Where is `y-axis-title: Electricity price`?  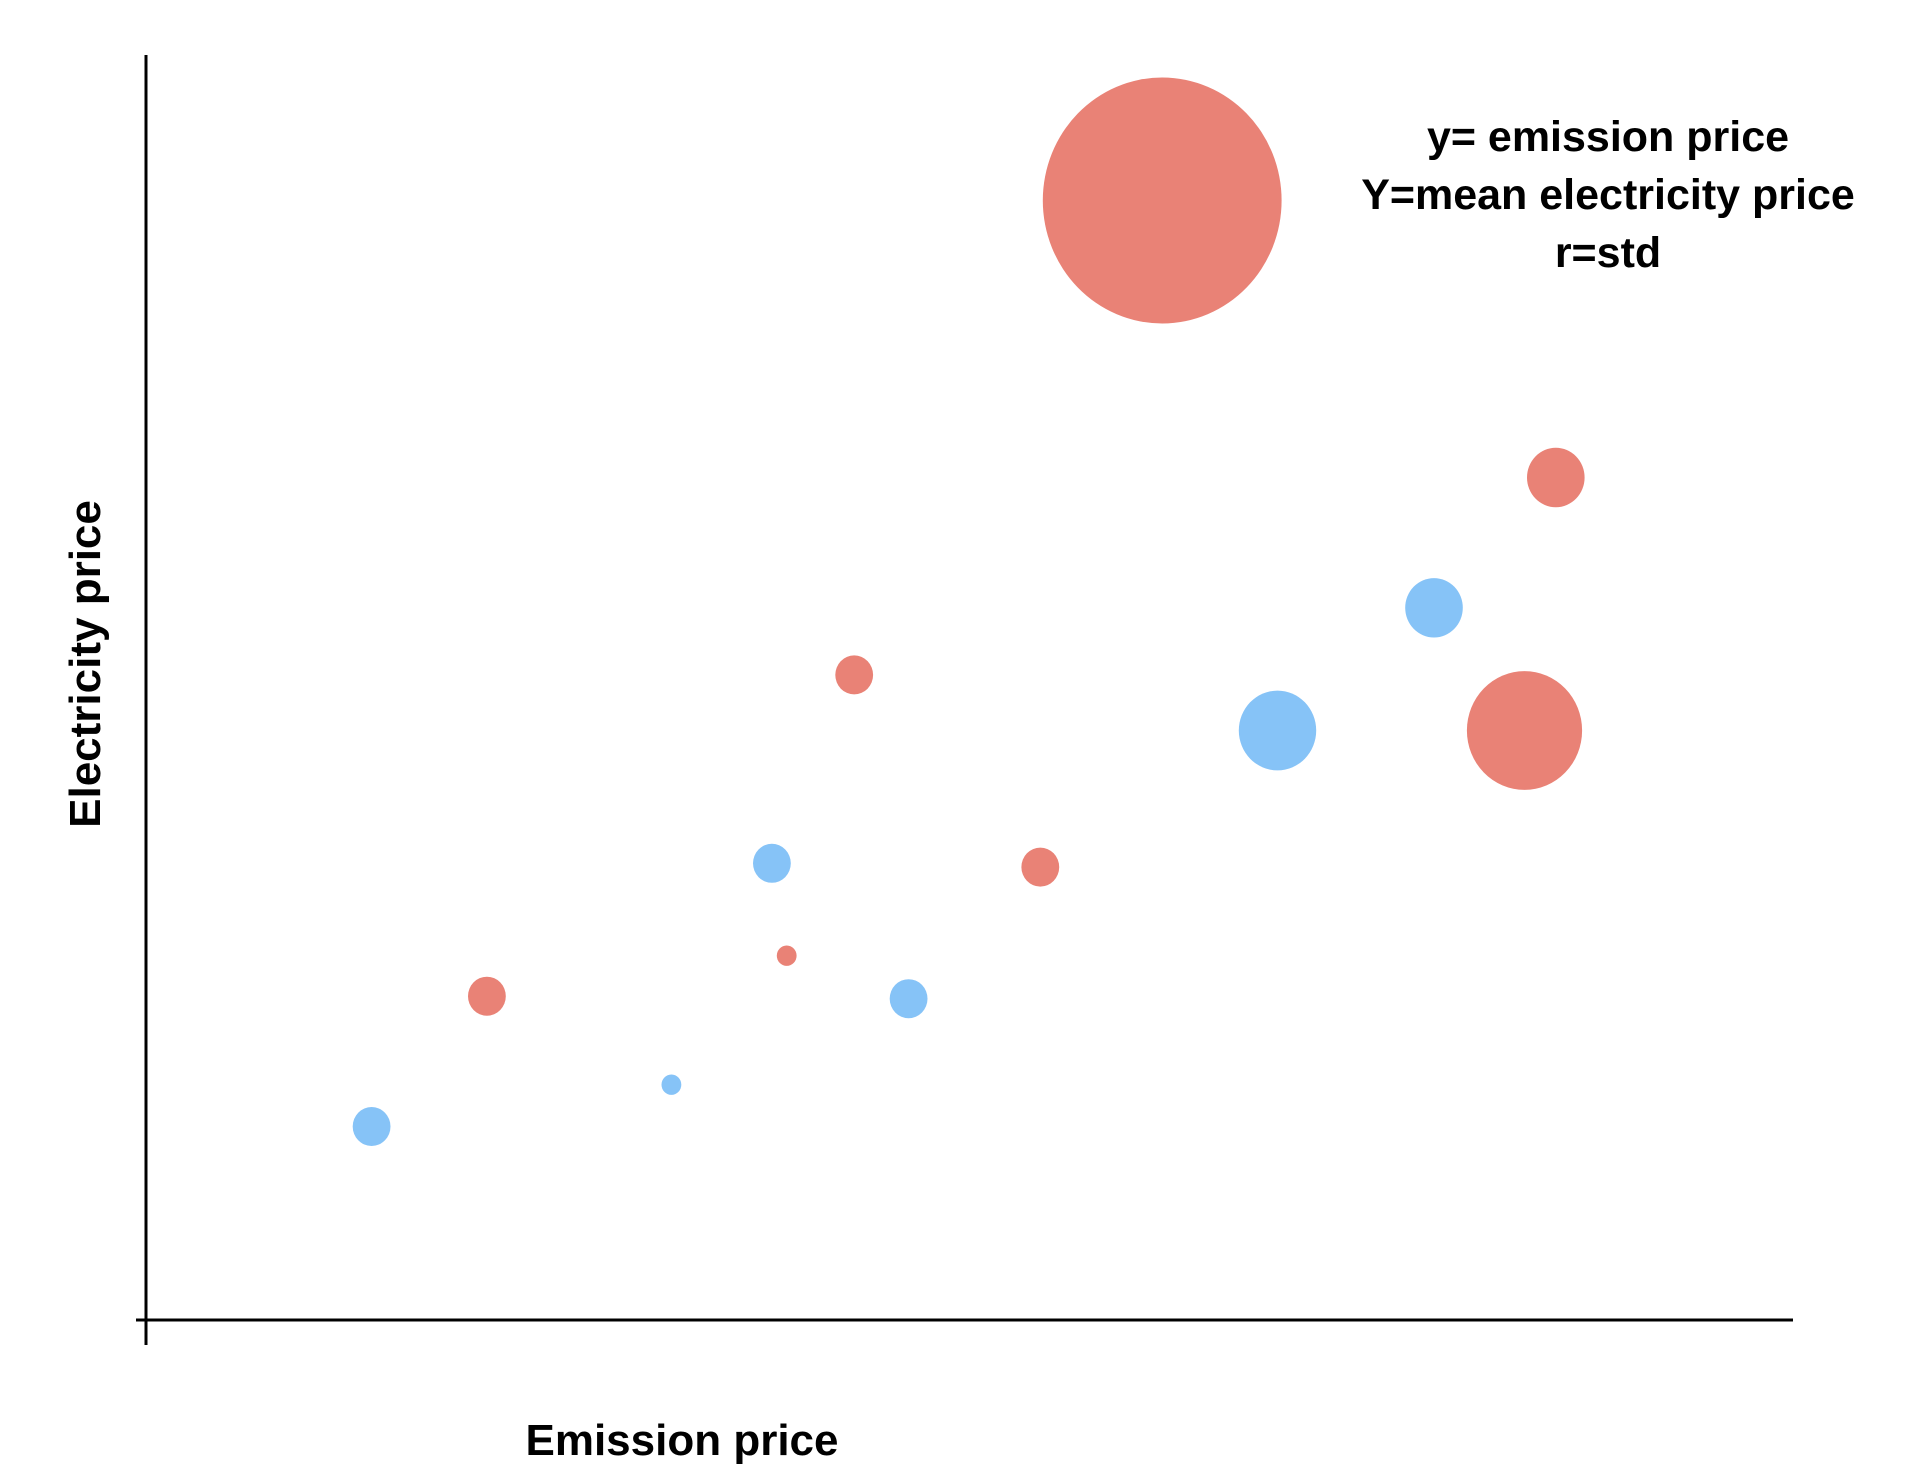 y-axis-title: Electricity price is located at coordinates (85, 664).